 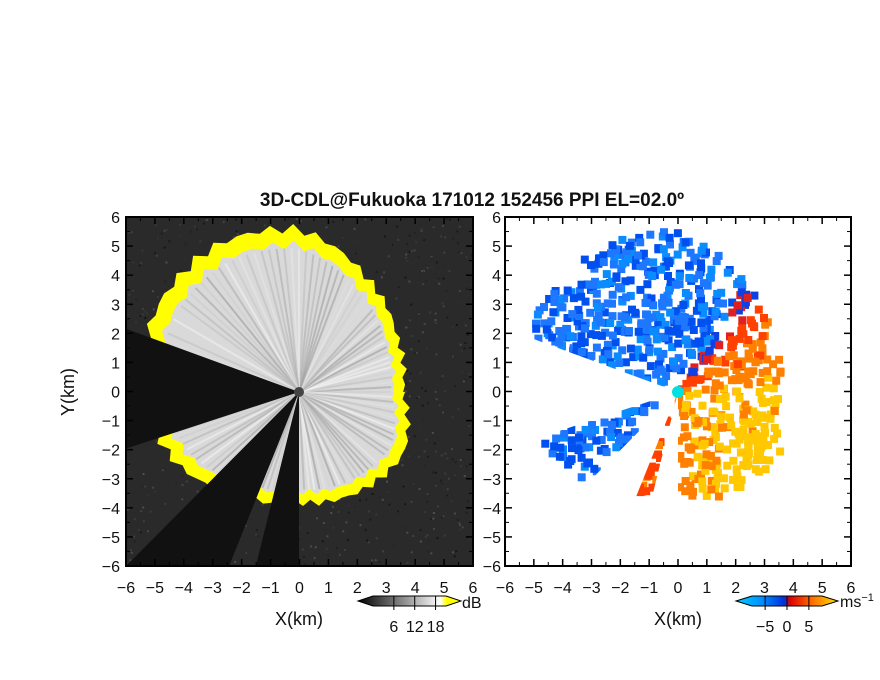 I want to click on right-xlabel: X(km), so click(x=678, y=619).